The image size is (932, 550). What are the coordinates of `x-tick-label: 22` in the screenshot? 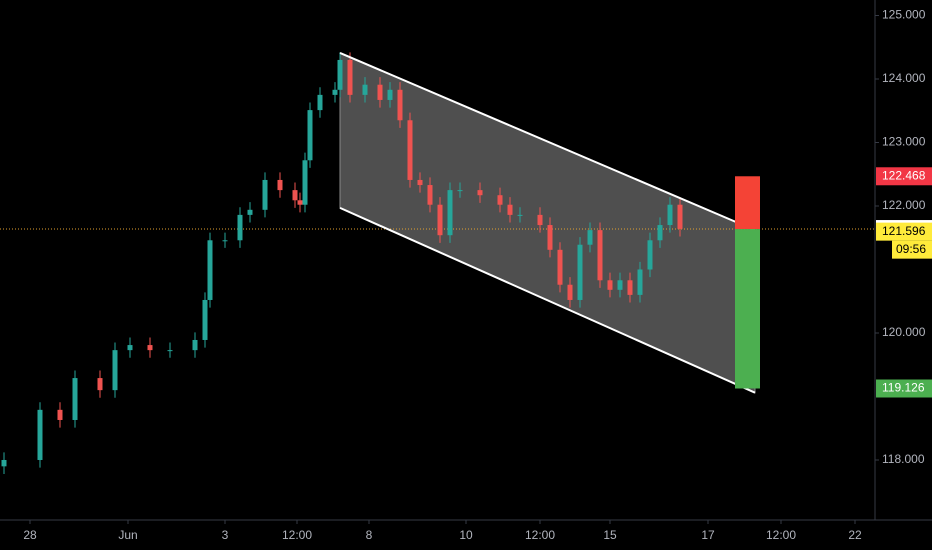 It's located at (855, 535).